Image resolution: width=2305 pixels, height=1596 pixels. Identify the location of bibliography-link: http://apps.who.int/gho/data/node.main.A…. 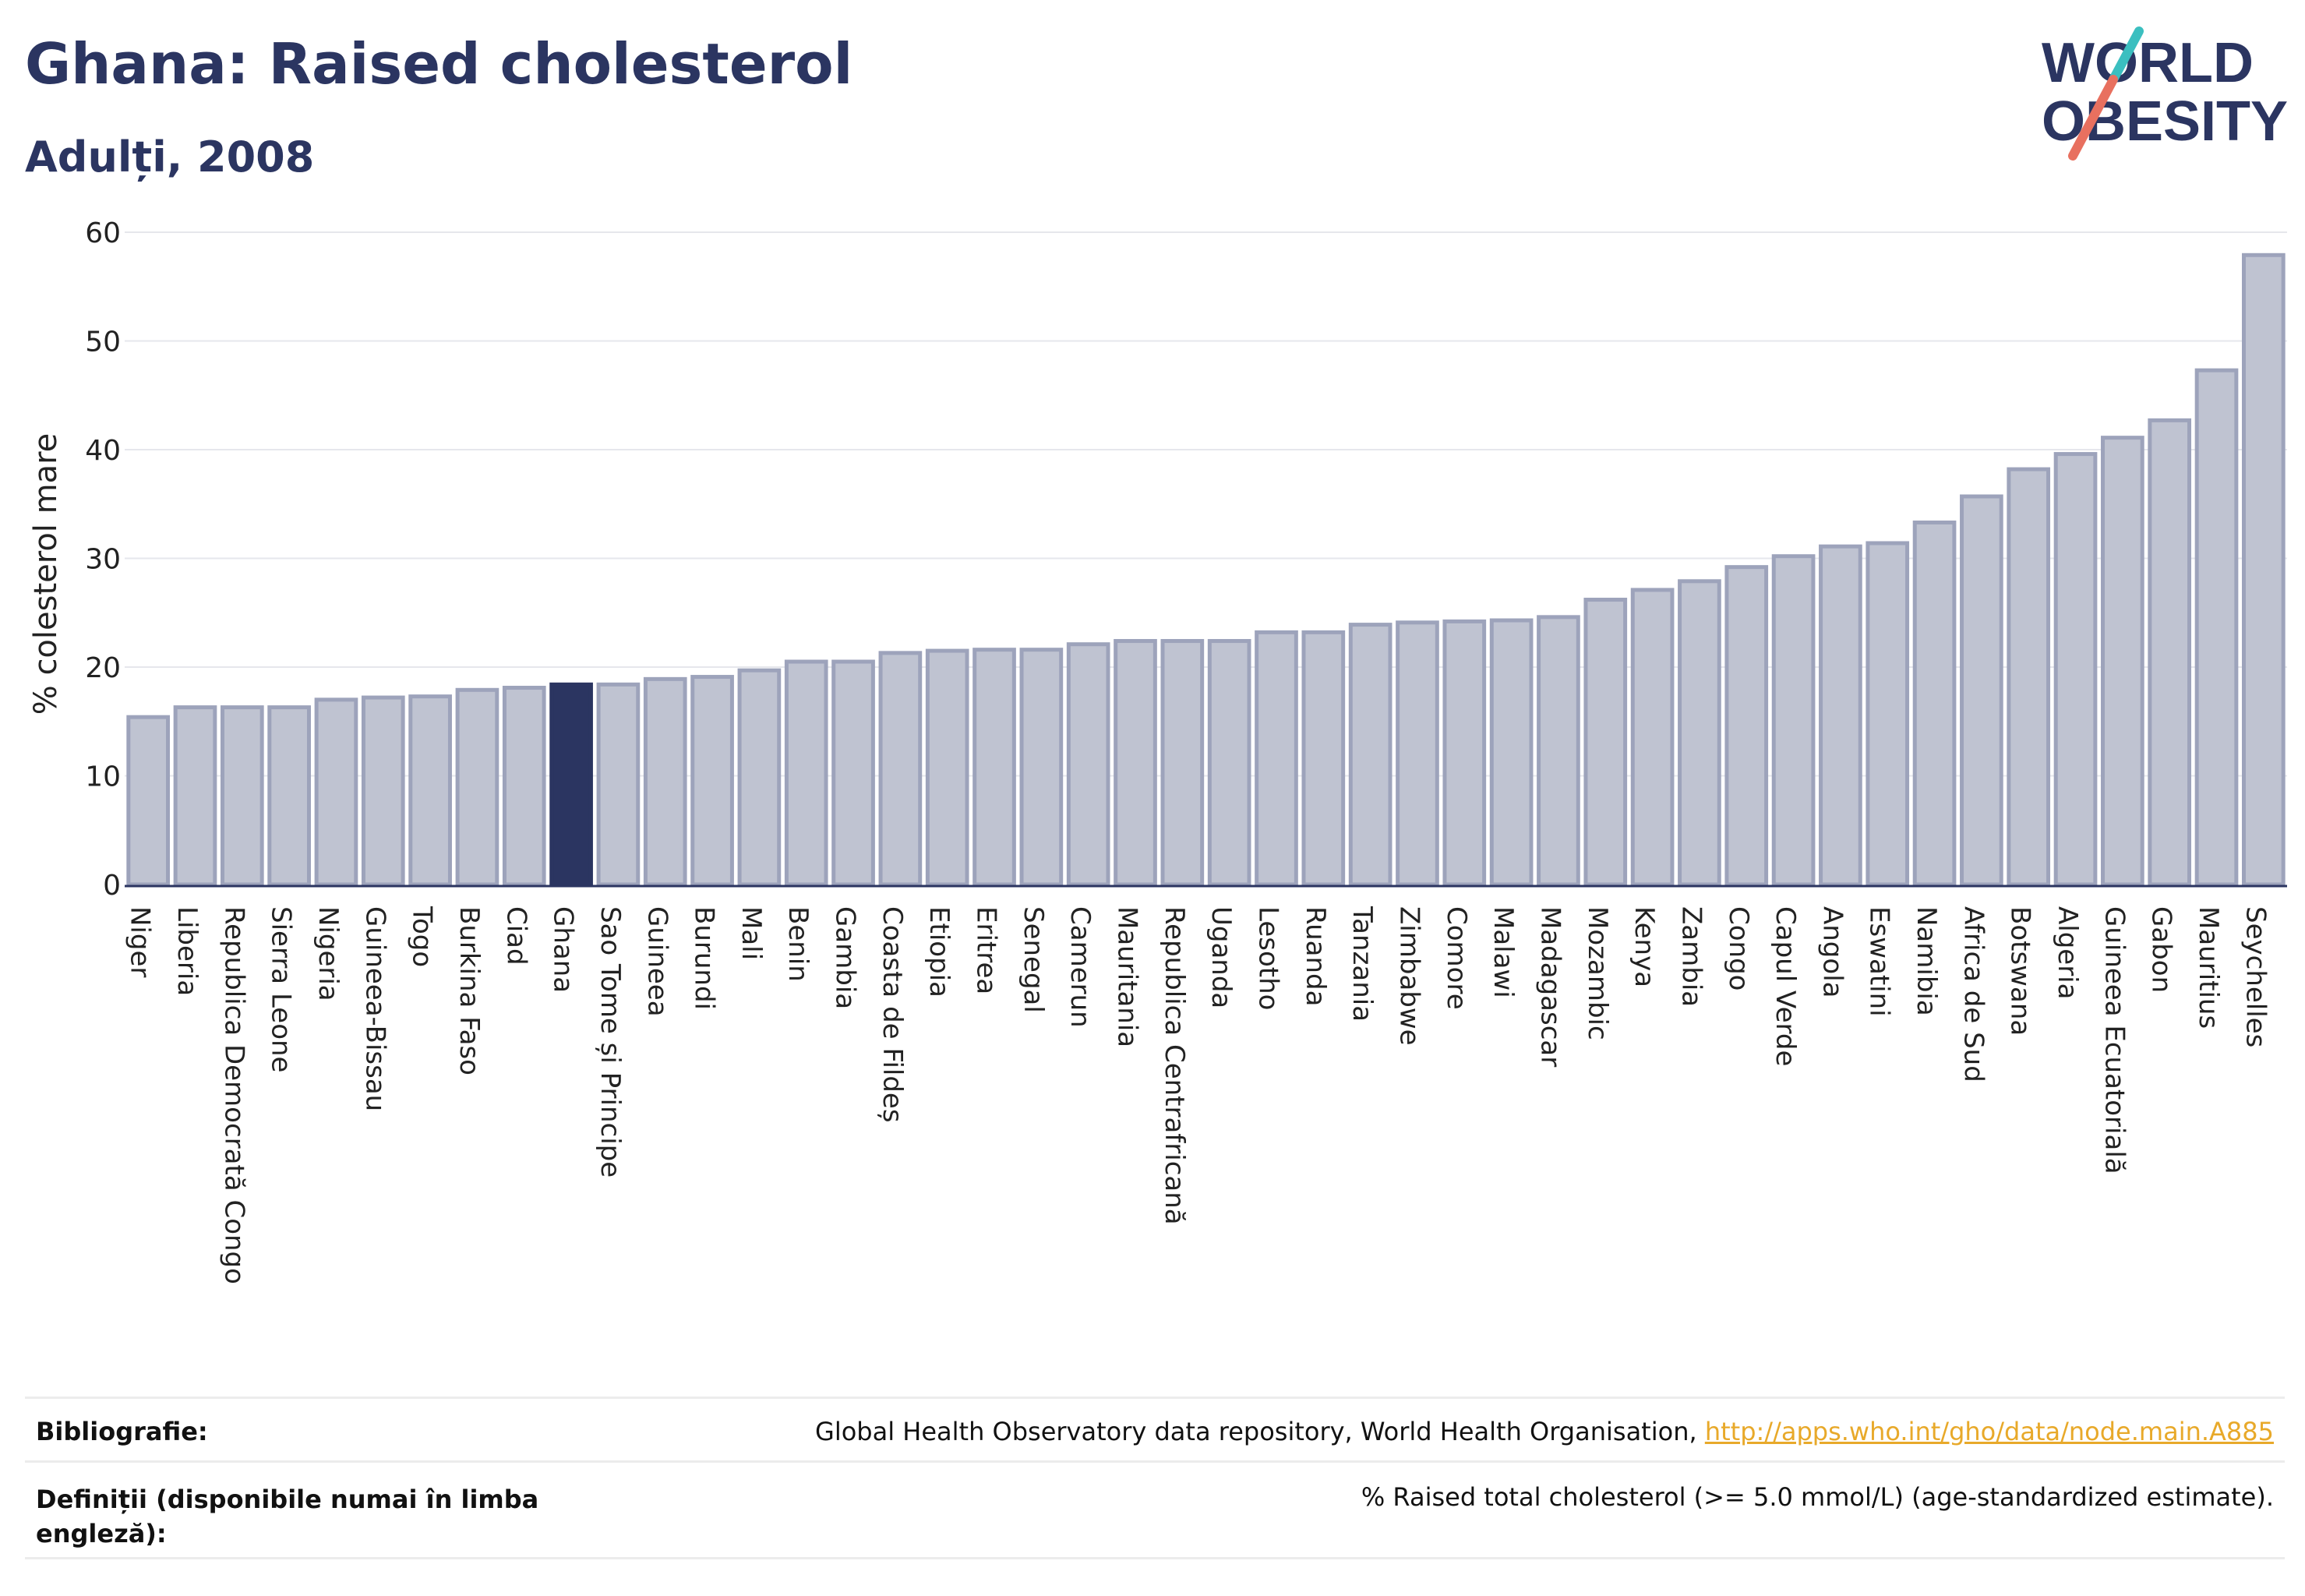
(1989, 1431).